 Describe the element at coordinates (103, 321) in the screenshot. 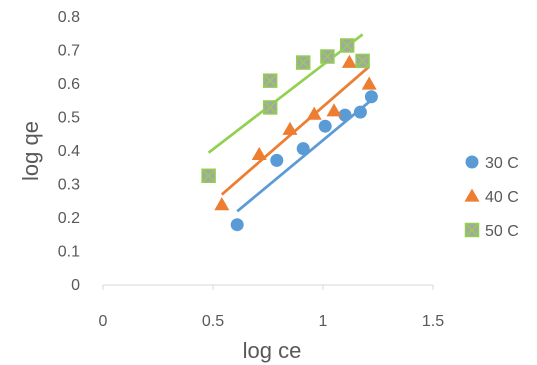

I see `x-tick-label: 0` at that location.